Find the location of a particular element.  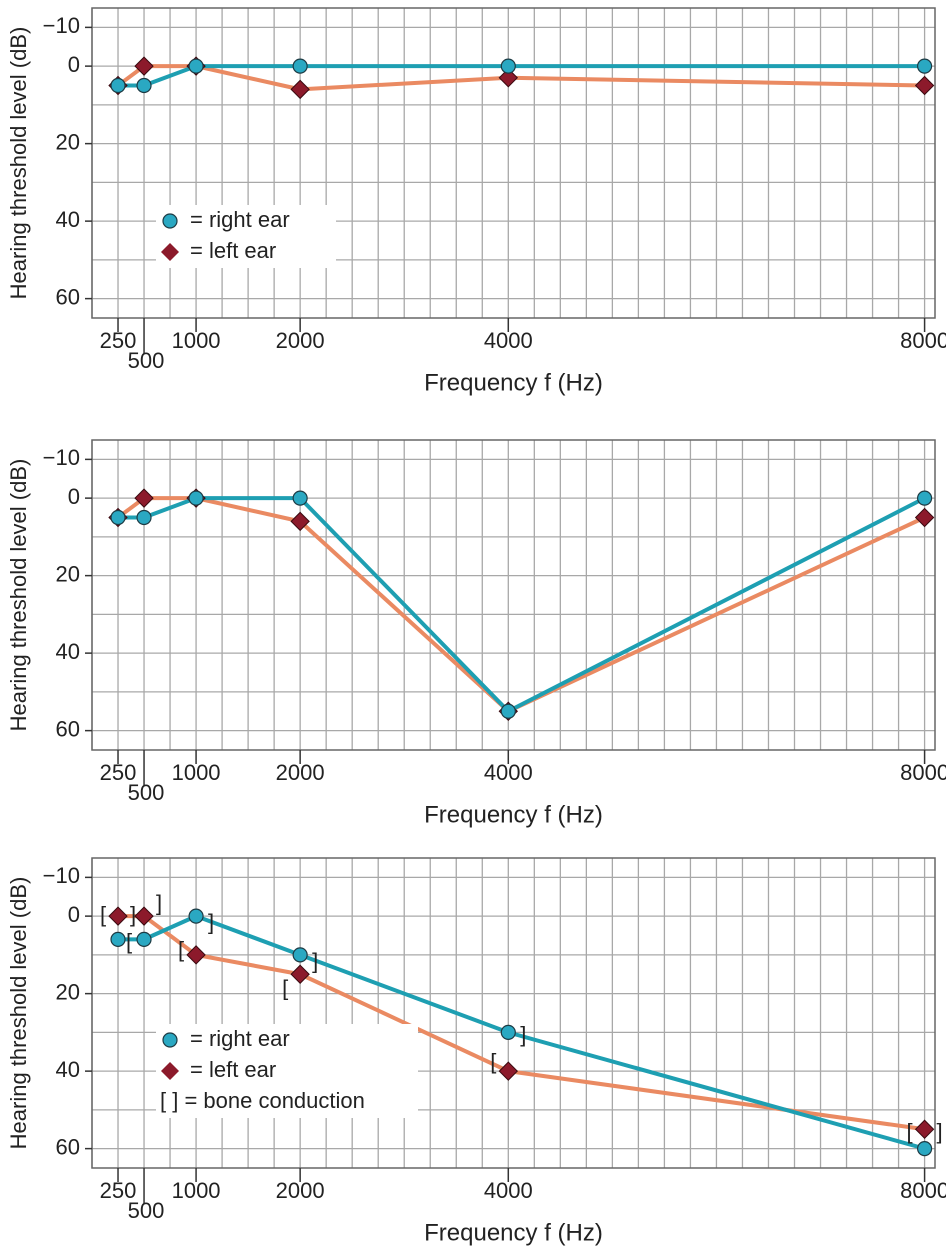

legend-label: [ ] = bone conduction is located at coordinates (262, 1100).